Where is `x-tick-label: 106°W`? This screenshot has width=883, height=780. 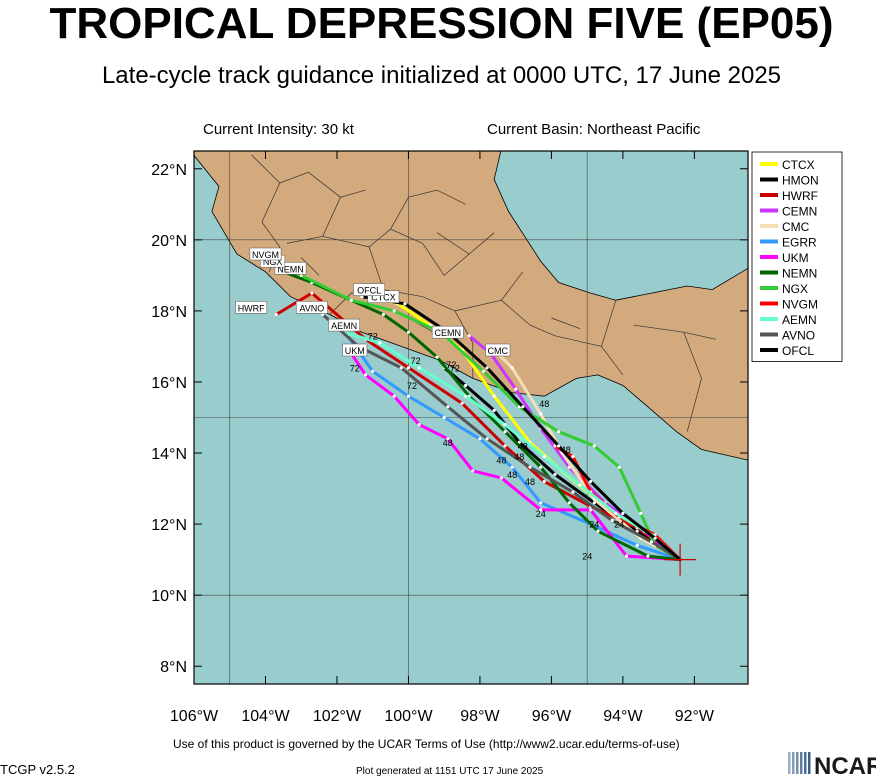
x-tick-label: 106°W is located at coordinates (194, 716).